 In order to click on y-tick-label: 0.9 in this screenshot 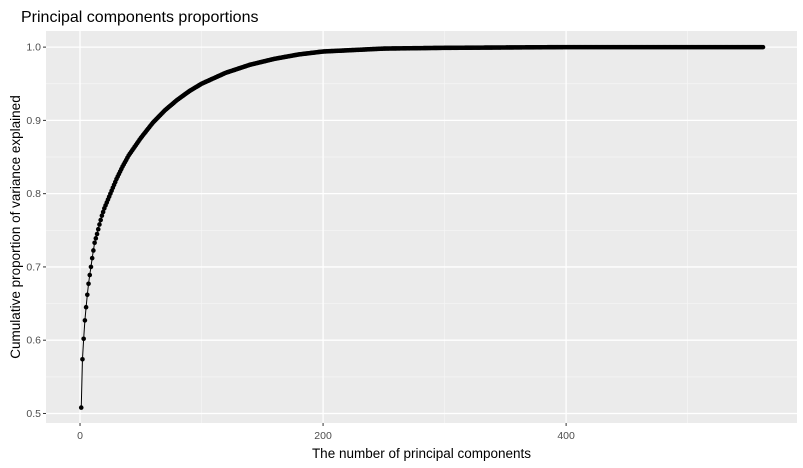, I will do `click(33, 121)`.